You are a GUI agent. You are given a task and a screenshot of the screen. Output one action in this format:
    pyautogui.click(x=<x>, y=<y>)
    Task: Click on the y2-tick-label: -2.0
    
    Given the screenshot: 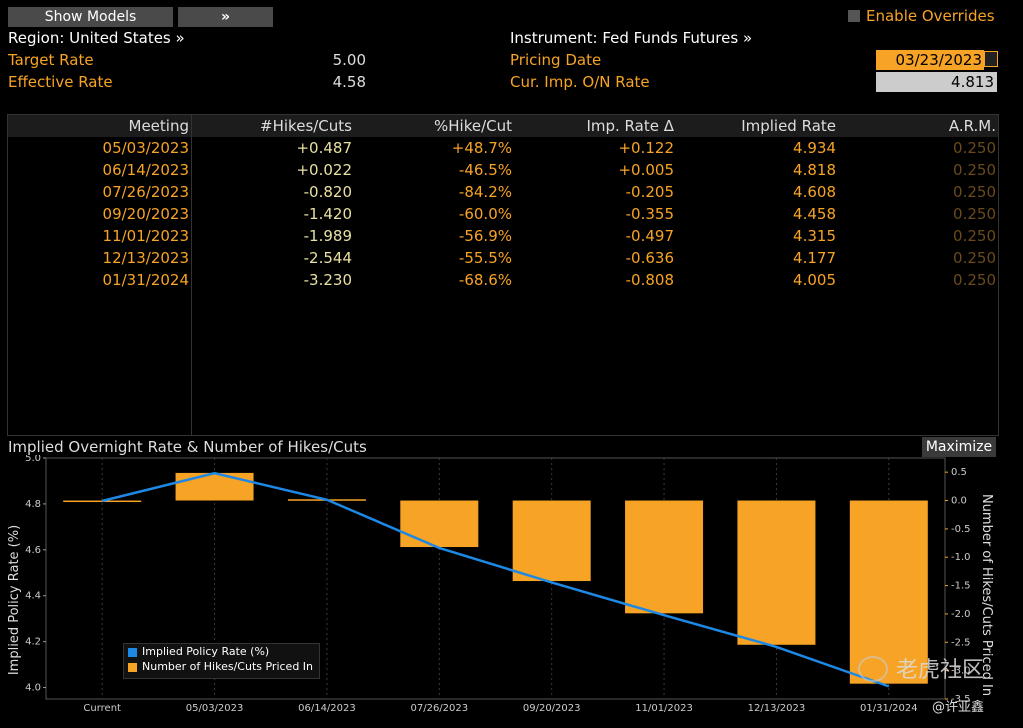 What is the action you would take?
    pyautogui.click(x=961, y=614)
    